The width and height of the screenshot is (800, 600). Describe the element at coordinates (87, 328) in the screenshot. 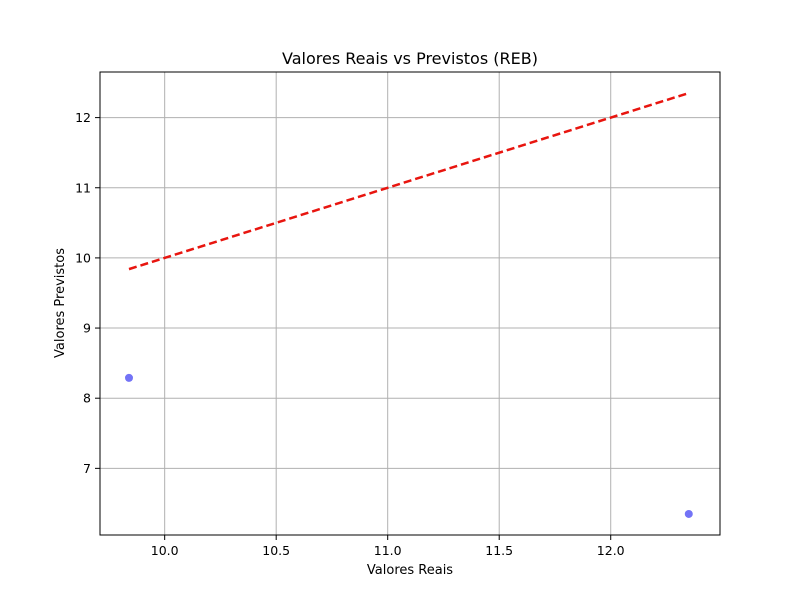

I see `y-tick-label: 9` at that location.